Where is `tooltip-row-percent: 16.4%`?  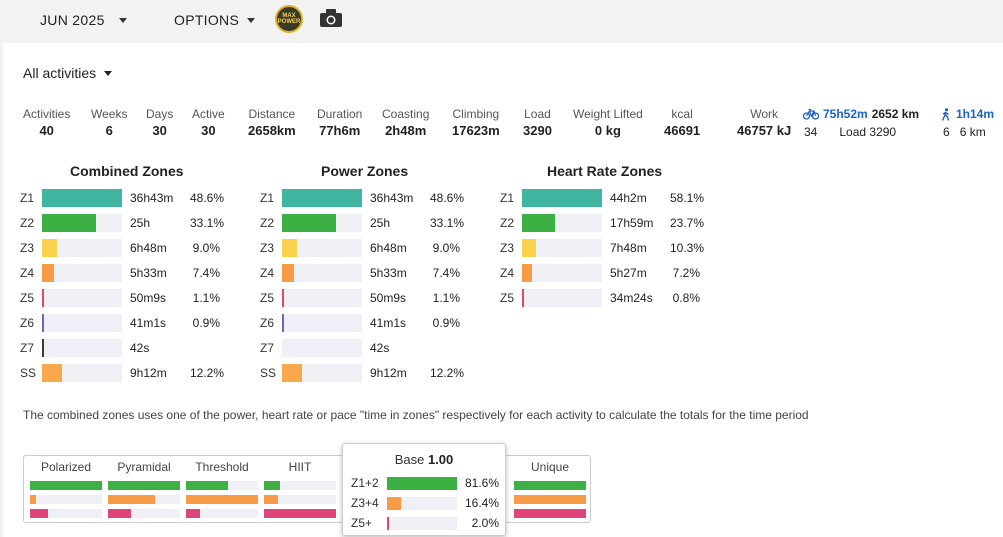
tooltip-row-percent: 16.4% is located at coordinates (481, 503).